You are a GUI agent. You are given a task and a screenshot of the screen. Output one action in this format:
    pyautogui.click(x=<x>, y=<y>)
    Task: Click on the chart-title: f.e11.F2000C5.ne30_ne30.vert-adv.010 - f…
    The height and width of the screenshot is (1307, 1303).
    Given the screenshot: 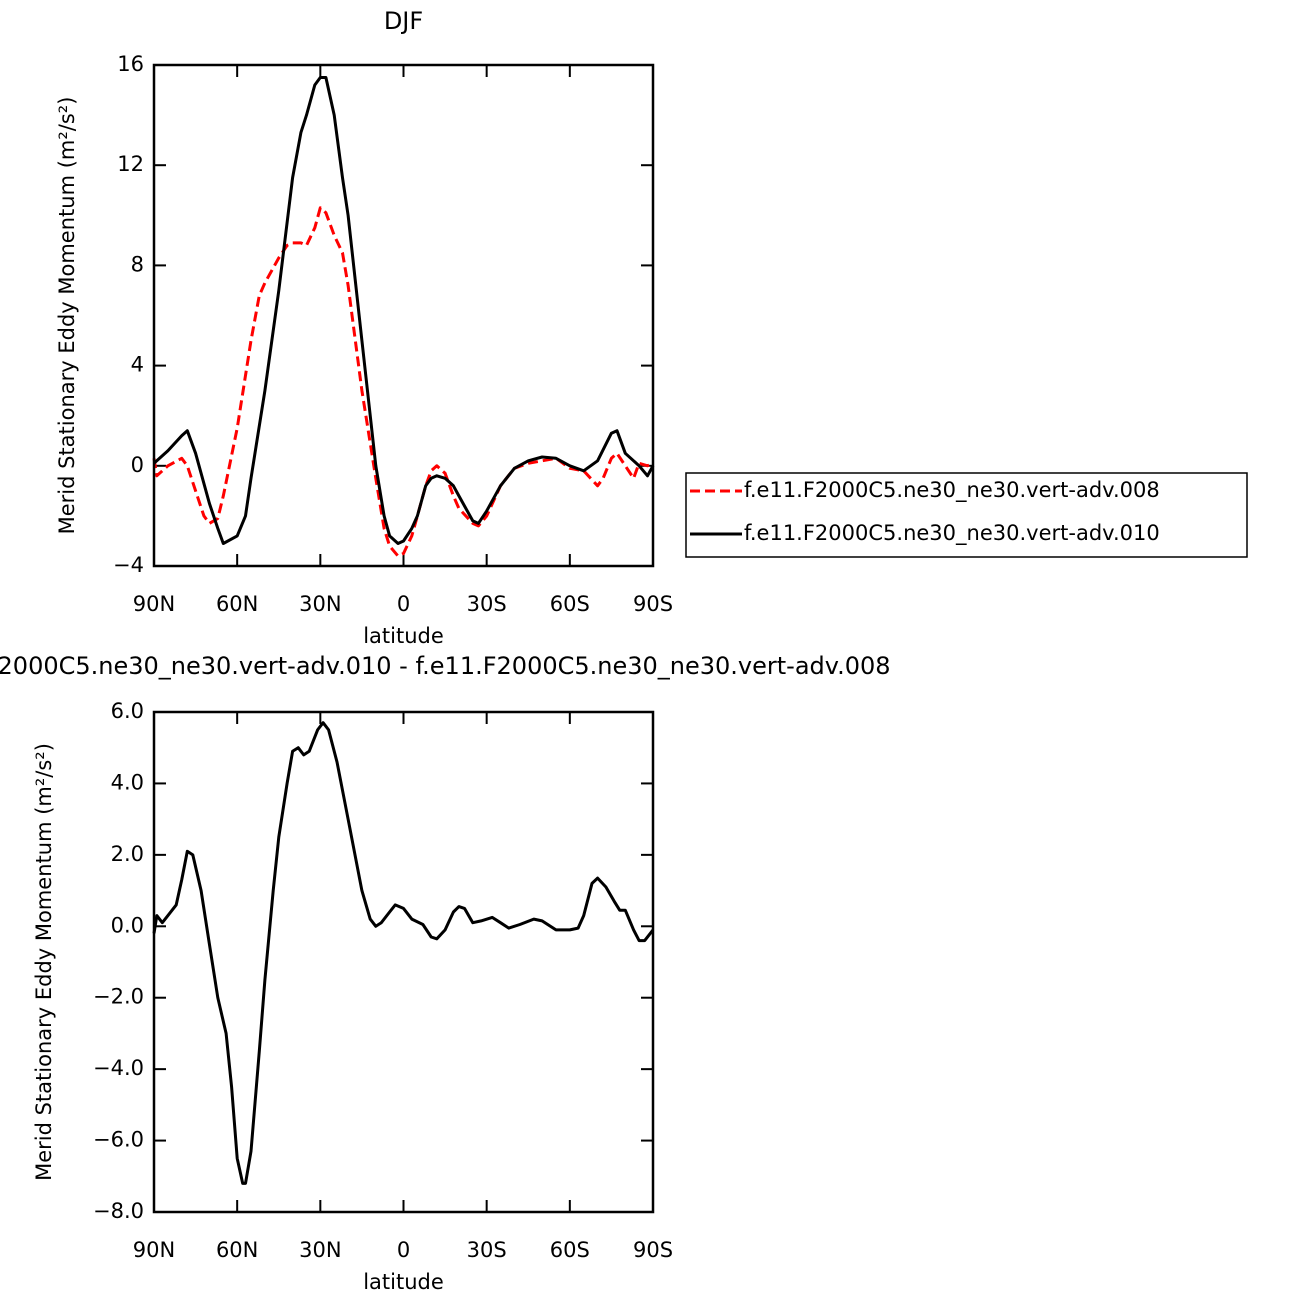 What is the action you would take?
    pyautogui.click(x=445, y=666)
    